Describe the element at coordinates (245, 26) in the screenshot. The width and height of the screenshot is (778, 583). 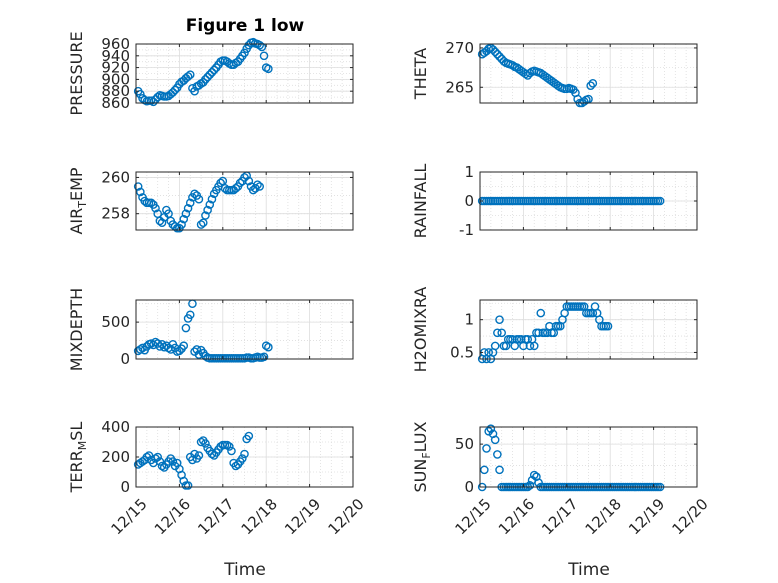
I see `figure-title: Figure 1 low` at that location.